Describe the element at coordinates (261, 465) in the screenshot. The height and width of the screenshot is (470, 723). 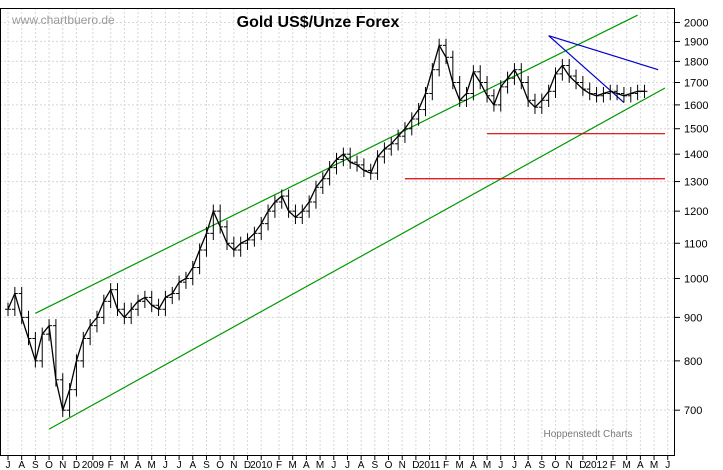
I see `x-tick-year-label: 2010` at that location.